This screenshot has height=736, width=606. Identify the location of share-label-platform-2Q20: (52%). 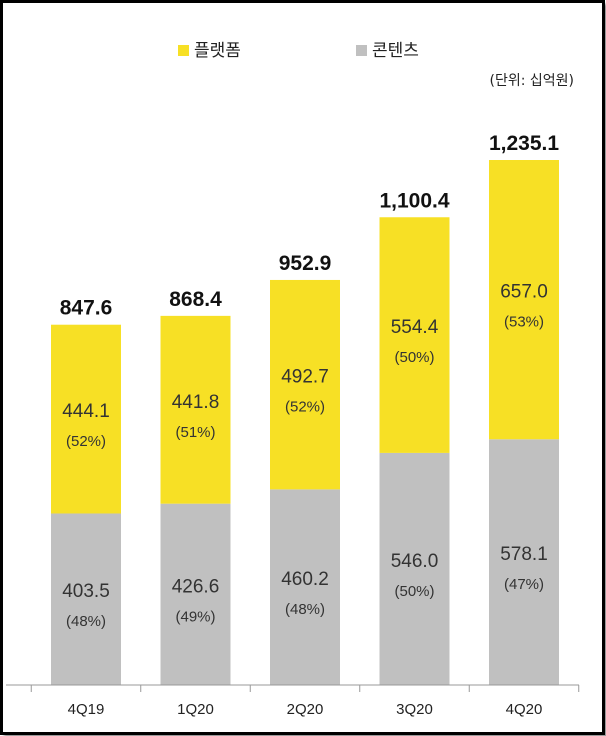
(305, 407).